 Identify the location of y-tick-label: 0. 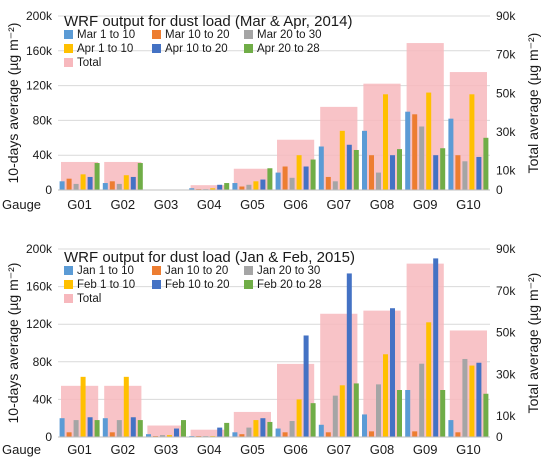
(48, 190).